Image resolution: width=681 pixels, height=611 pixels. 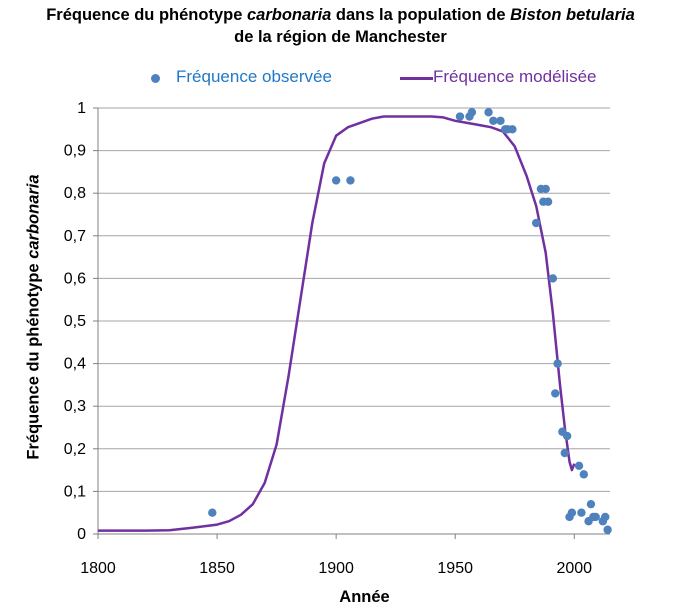 I want to click on legend-marker-modeled, so click(x=416, y=78).